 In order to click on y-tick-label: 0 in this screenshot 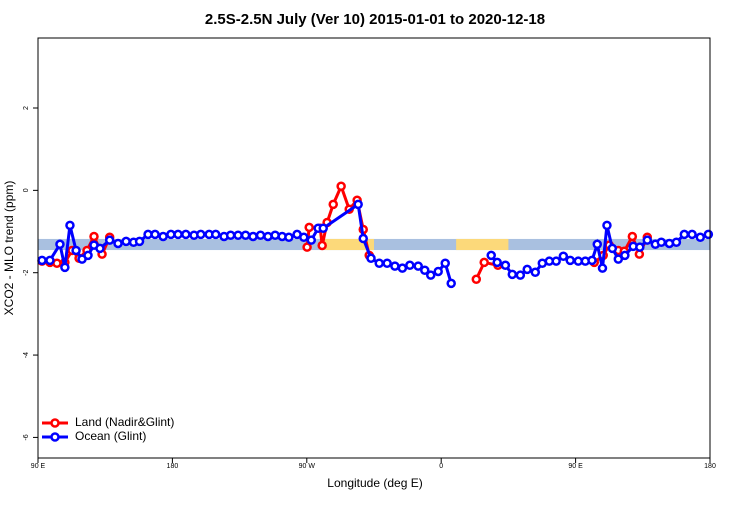, I will do `click(26, 190)`.